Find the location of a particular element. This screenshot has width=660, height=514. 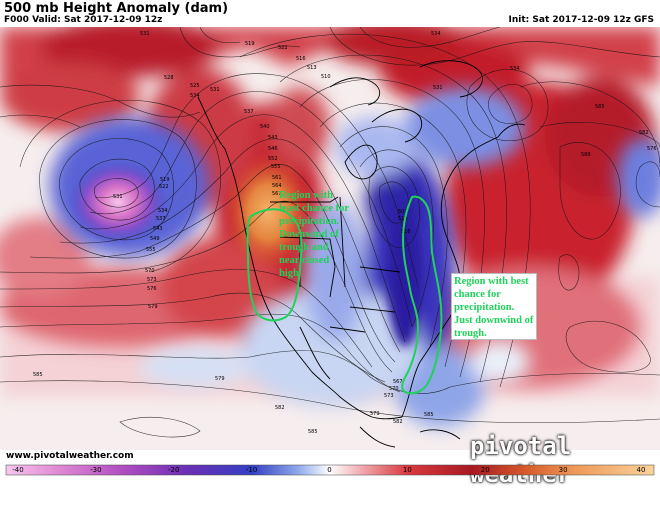

colorbar-tick-label: 30 is located at coordinates (563, 470).